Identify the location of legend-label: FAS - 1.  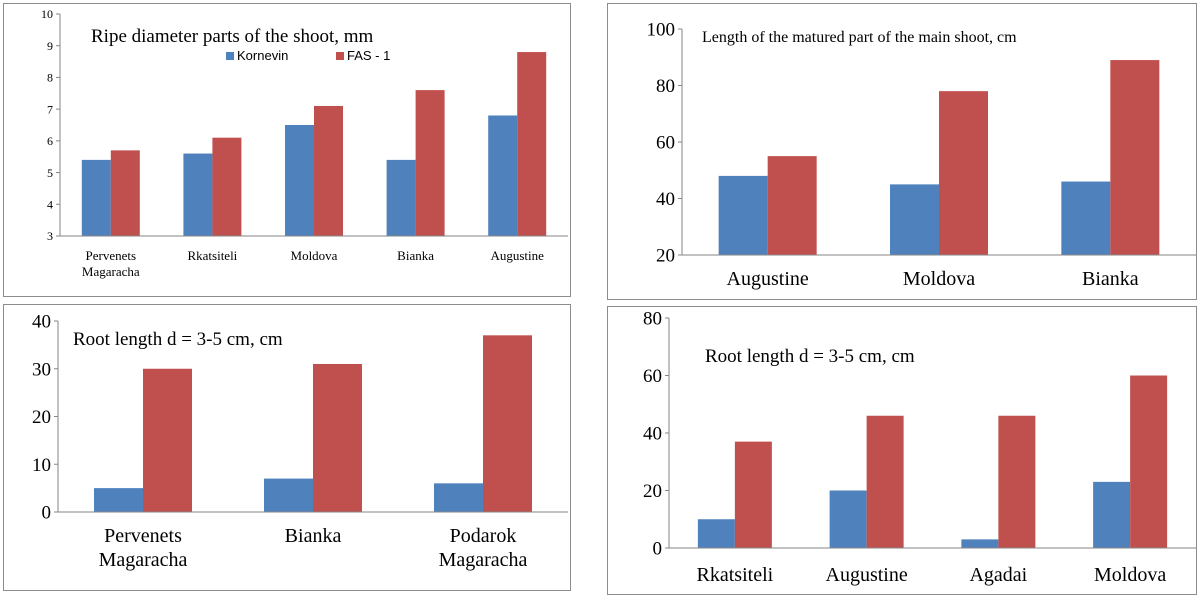
(368, 55).